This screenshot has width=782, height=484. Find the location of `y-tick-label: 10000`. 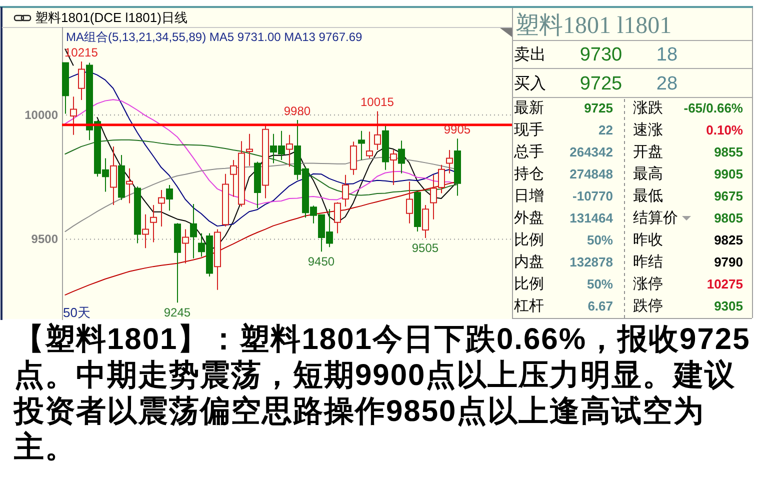

y-tick-label: 10000 is located at coordinates (41, 115).